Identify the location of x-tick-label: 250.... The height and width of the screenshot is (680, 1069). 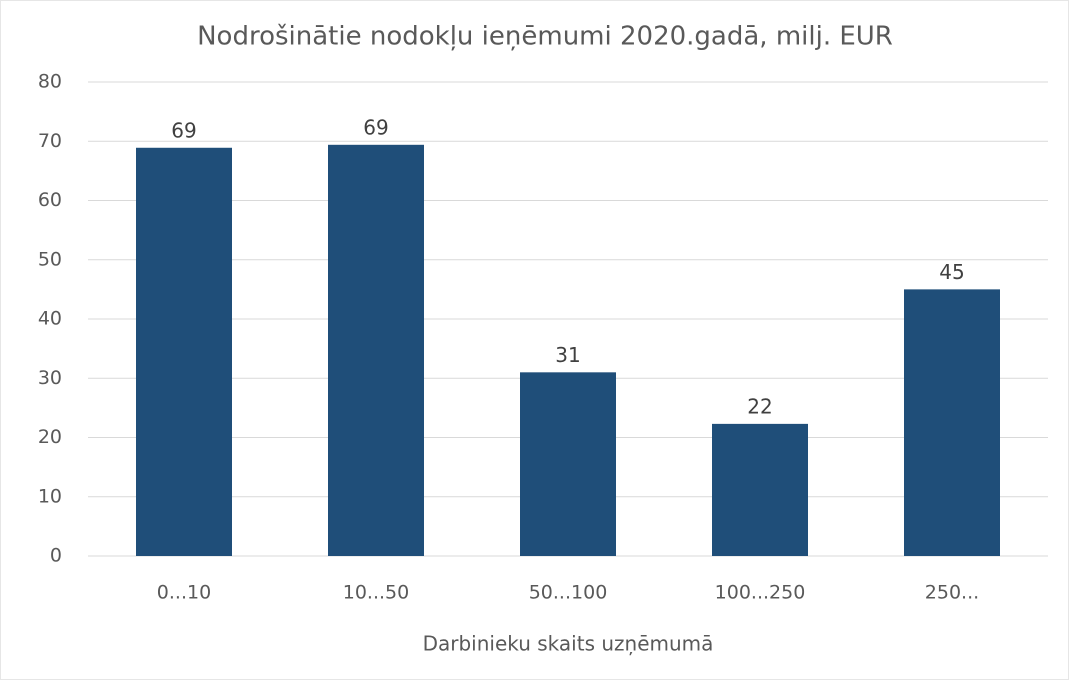
(952, 593).